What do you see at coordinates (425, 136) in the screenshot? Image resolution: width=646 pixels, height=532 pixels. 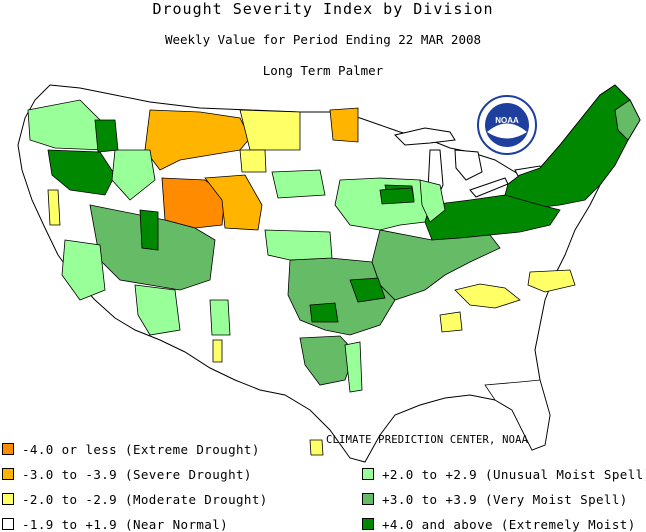 I see `lake-superior` at bounding box center [425, 136].